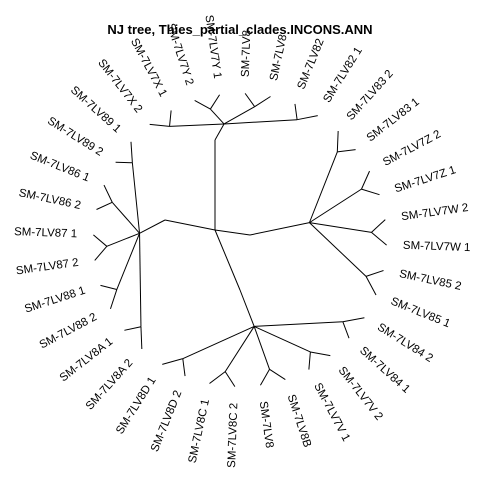 Image resolution: width=480 pixels, height=480 pixels. Describe the element at coordinates (299, 421) in the screenshot. I see `leaf-label: SM-7LV8B` at that location.